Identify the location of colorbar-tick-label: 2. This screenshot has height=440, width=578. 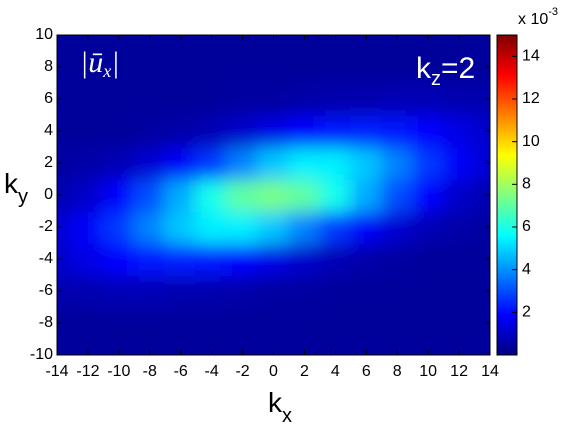
(526, 312).